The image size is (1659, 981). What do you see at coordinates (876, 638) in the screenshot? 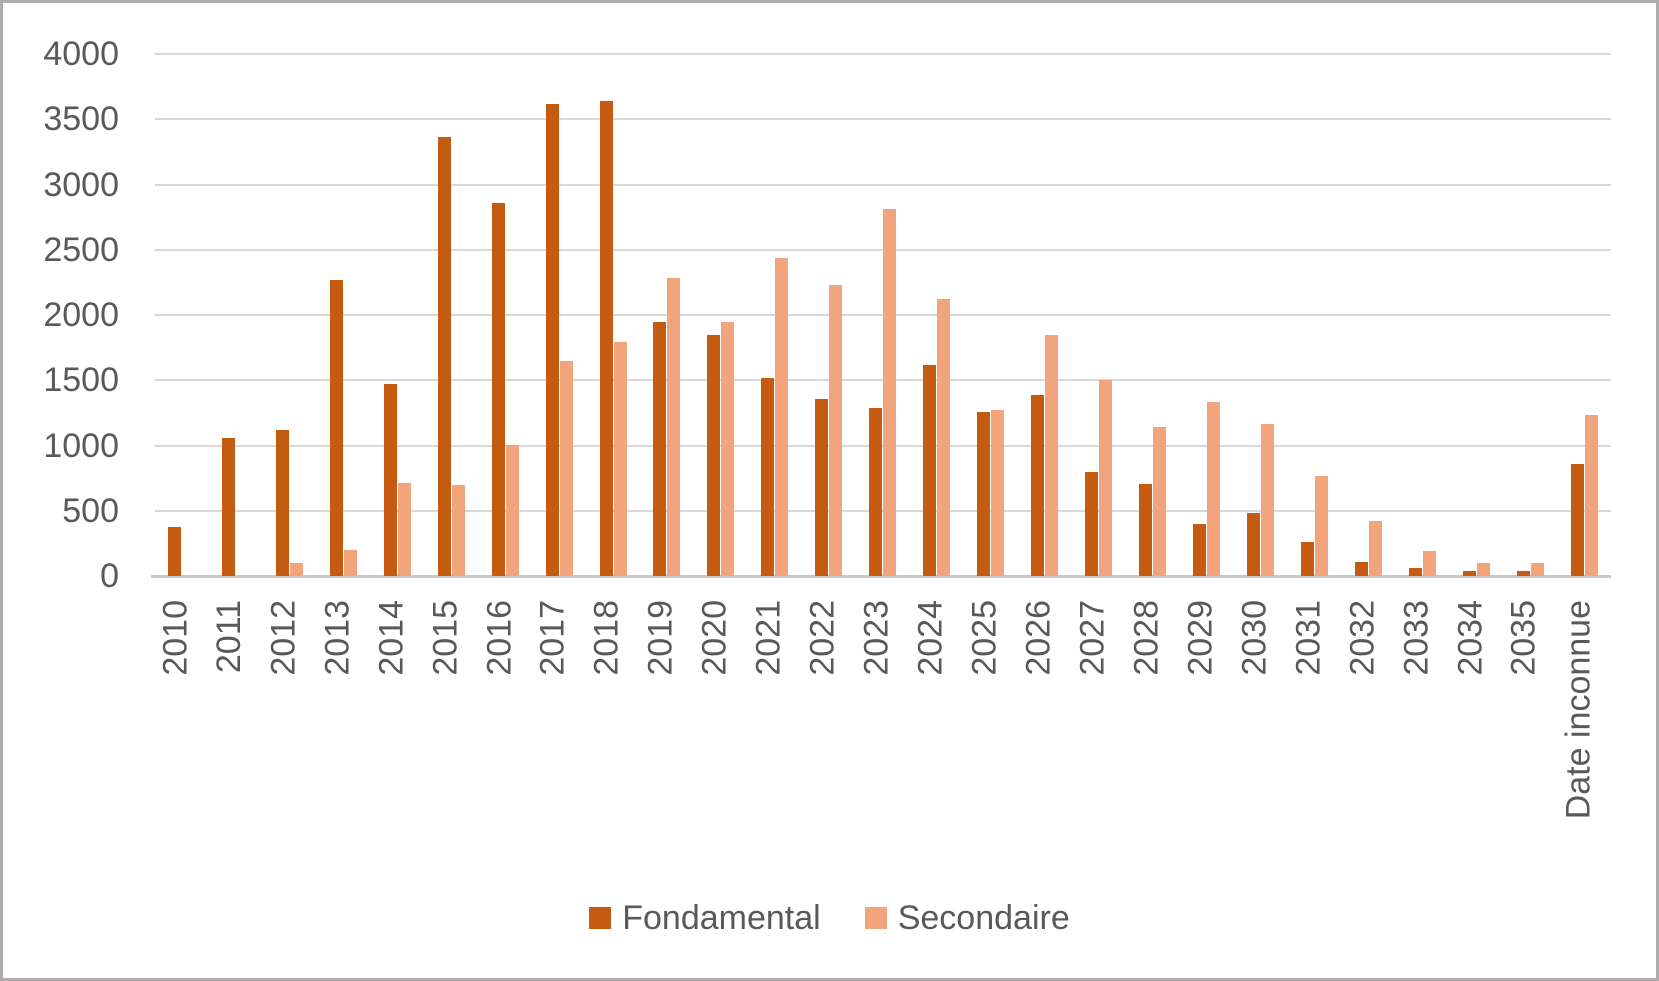
I see `x-axis-label: 2023` at bounding box center [876, 638].